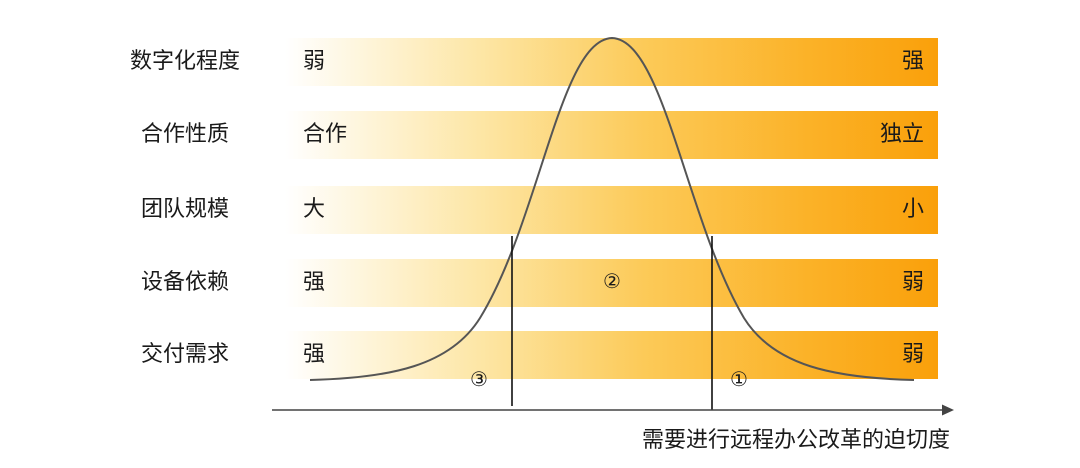 This screenshot has height=468, width=1080. What do you see at coordinates (611, 135) in the screenshot?
I see `band-cooperation: 合作 独立` at bounding box center [611, 135].